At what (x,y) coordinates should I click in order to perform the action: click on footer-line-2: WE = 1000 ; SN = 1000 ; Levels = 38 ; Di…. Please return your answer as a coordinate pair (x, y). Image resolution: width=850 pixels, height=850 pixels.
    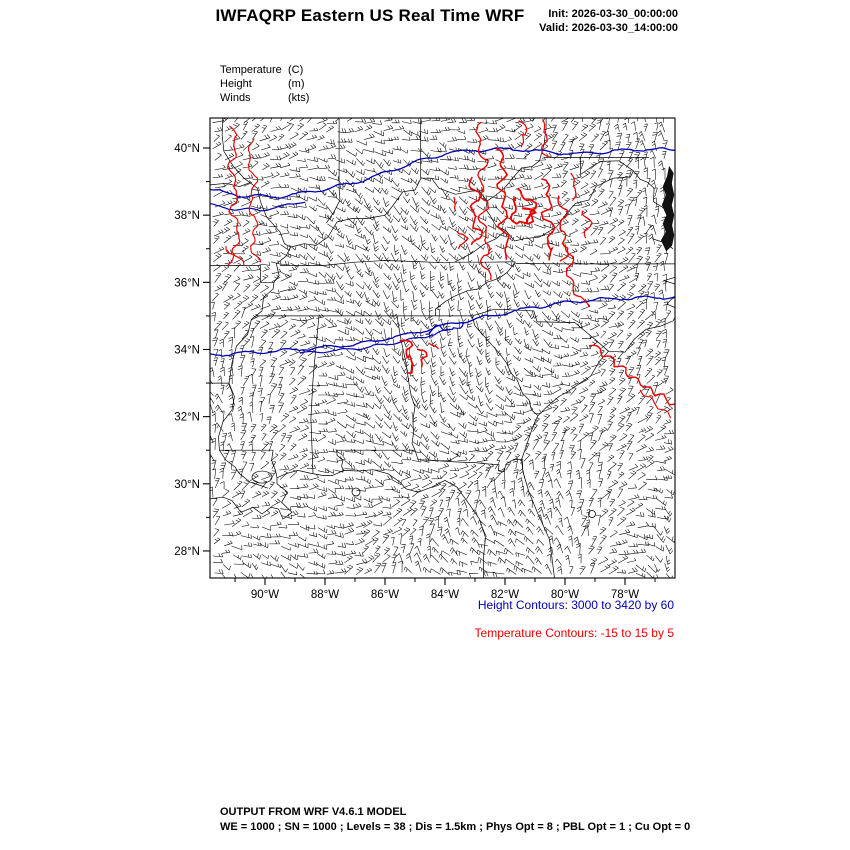
    Looking at the image, I should click on (455, 827).